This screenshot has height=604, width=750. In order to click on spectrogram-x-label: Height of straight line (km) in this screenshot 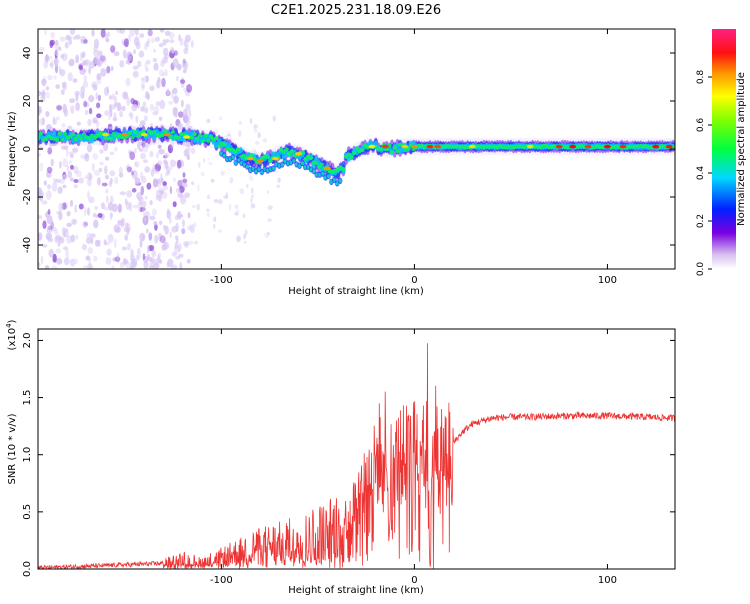, I will do `click(356, 291)`.